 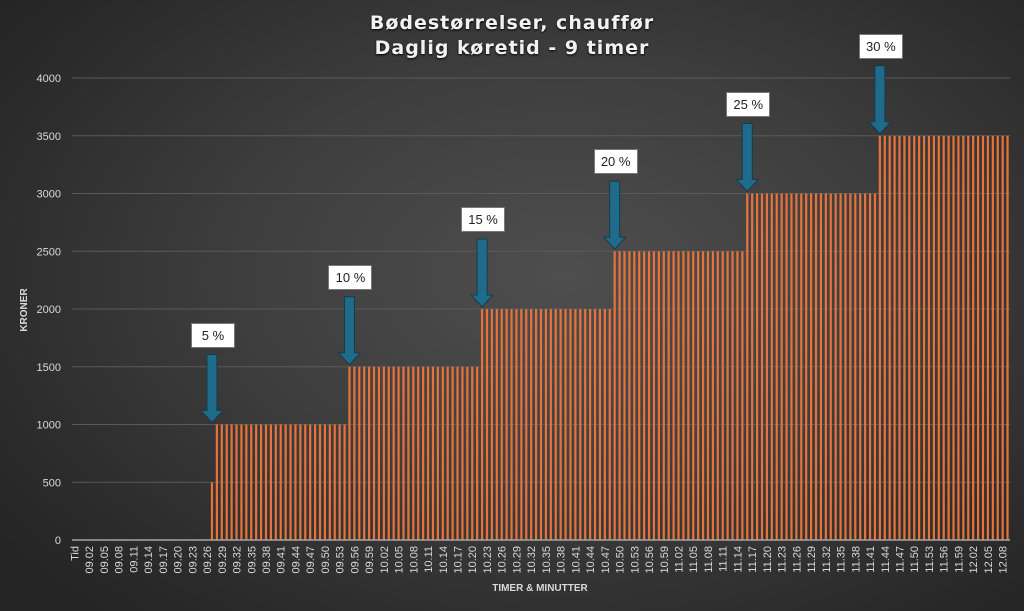 What do you see at coordinates (532, 560) in the screenshot?
I see `x-tick-label: 10.32` at bounding box center [532, 560].